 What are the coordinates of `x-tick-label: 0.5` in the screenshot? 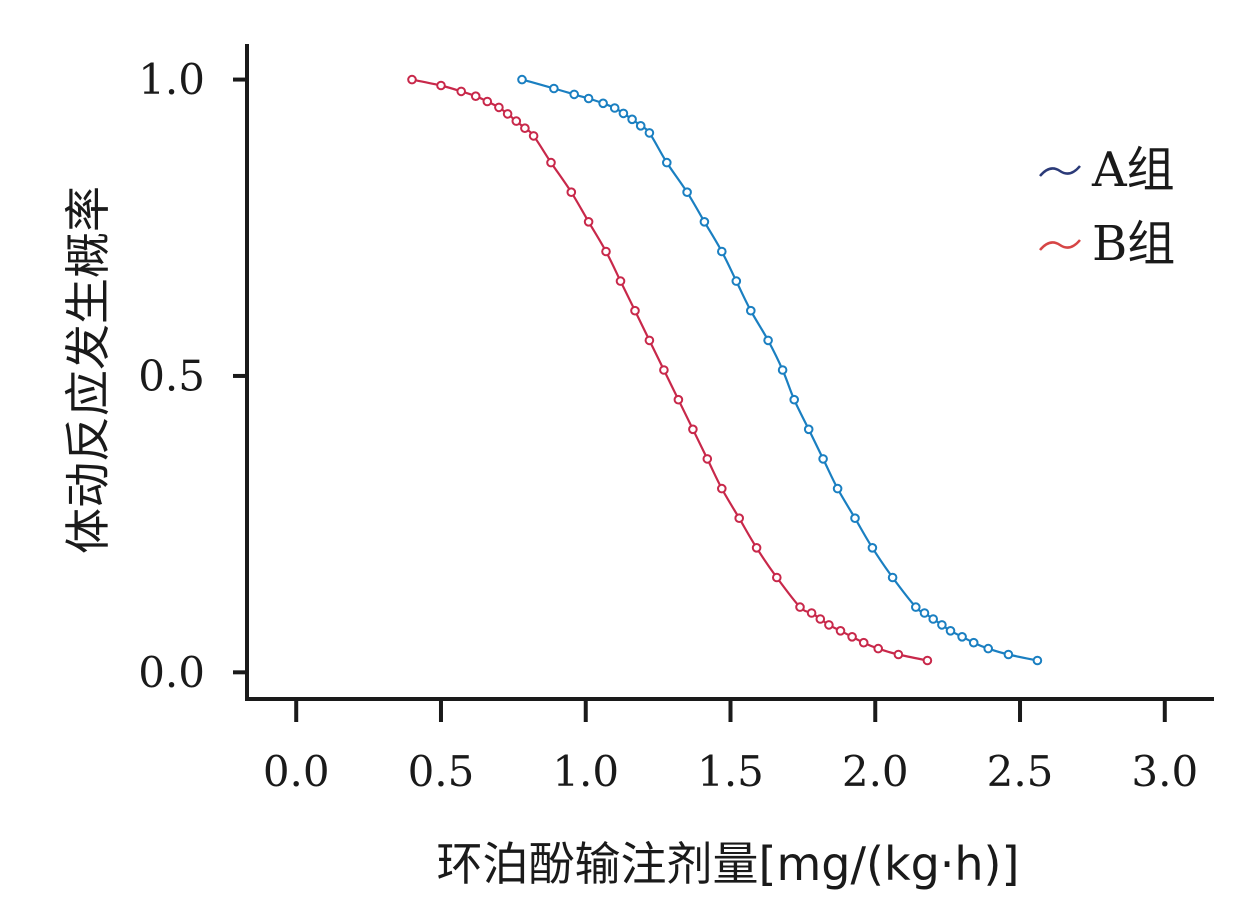 It's located at (441, 771).